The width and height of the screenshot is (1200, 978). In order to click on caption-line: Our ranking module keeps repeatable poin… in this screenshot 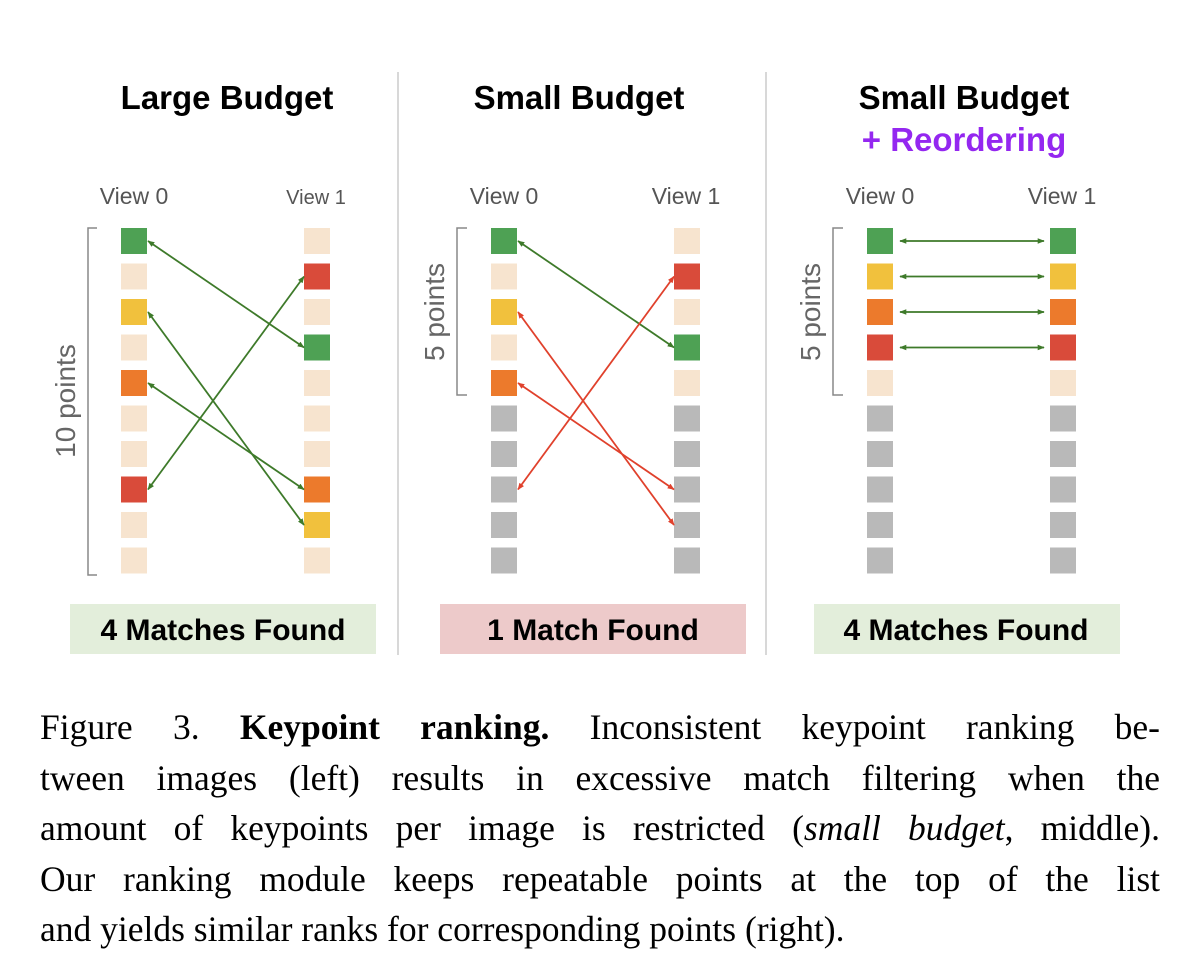, I will do `click(600, 878)`.